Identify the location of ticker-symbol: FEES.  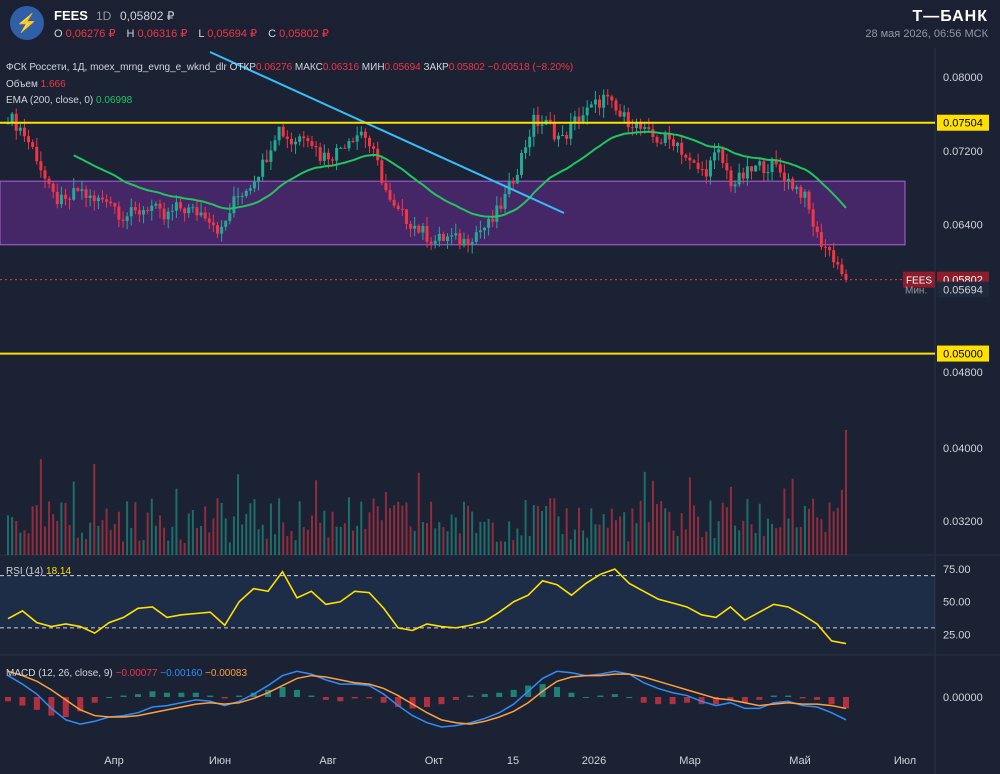
(71, 15).